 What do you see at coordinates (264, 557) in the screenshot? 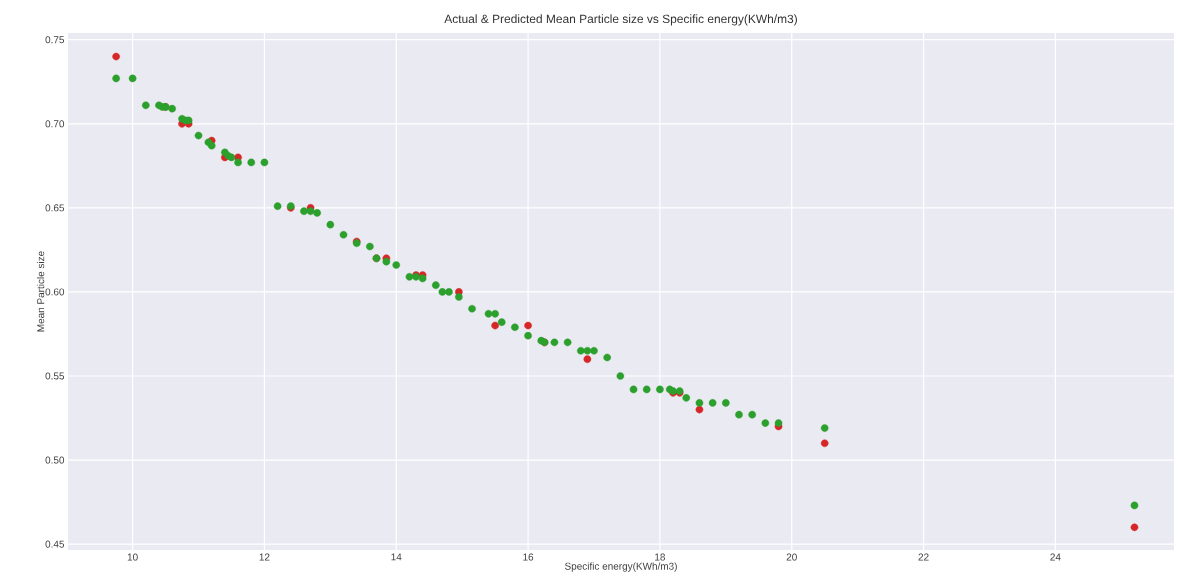
I see `x-tick-label: 12` at bounding box center [264, 557].